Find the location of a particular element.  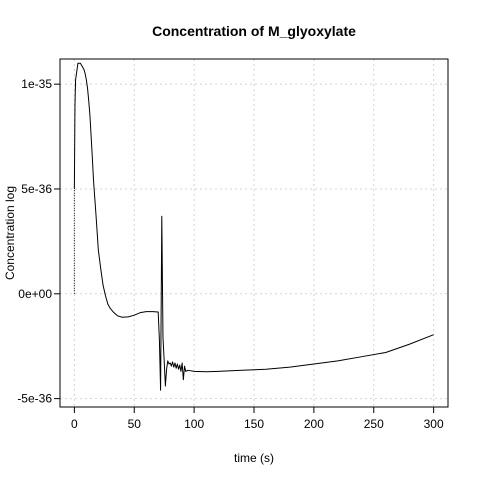

chart-title: Concentration of M_glyoxylate is located at coordinates (254, 31).